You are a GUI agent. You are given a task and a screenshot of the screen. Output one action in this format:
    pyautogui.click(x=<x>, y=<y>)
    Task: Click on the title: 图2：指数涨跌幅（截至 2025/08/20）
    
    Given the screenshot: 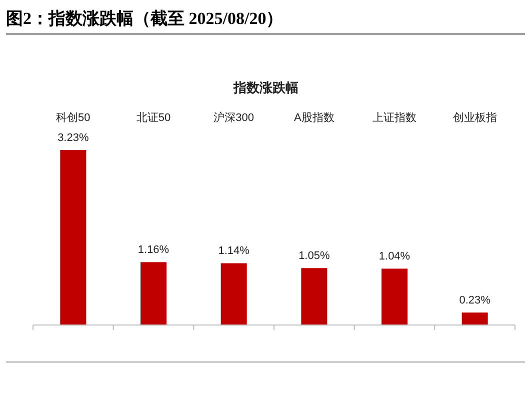 What is the action you would take?
    pyautogui.click(x=145, y=18)
    